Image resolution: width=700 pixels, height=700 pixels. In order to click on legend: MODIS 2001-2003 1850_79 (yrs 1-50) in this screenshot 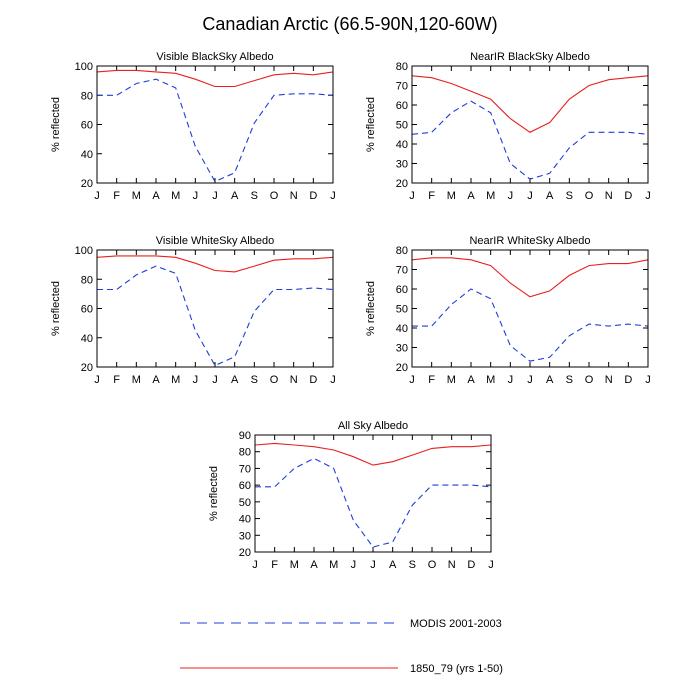, I will do `click(341, 646)`.